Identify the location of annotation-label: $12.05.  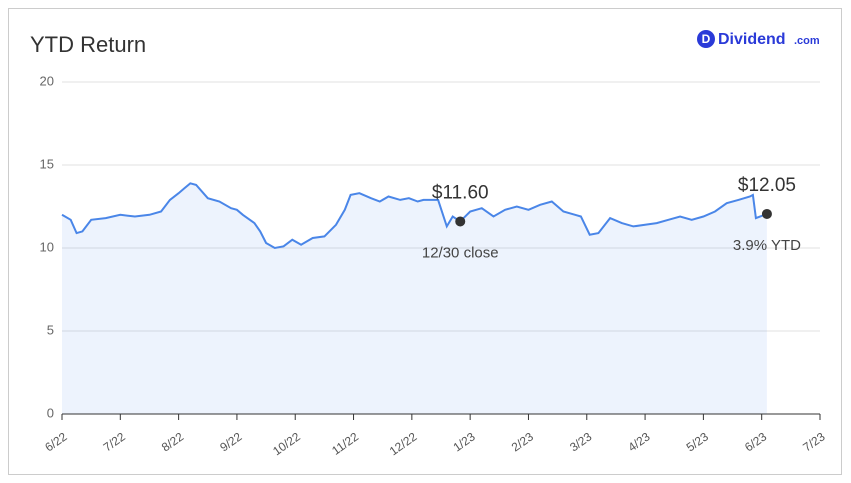
(767, 185).